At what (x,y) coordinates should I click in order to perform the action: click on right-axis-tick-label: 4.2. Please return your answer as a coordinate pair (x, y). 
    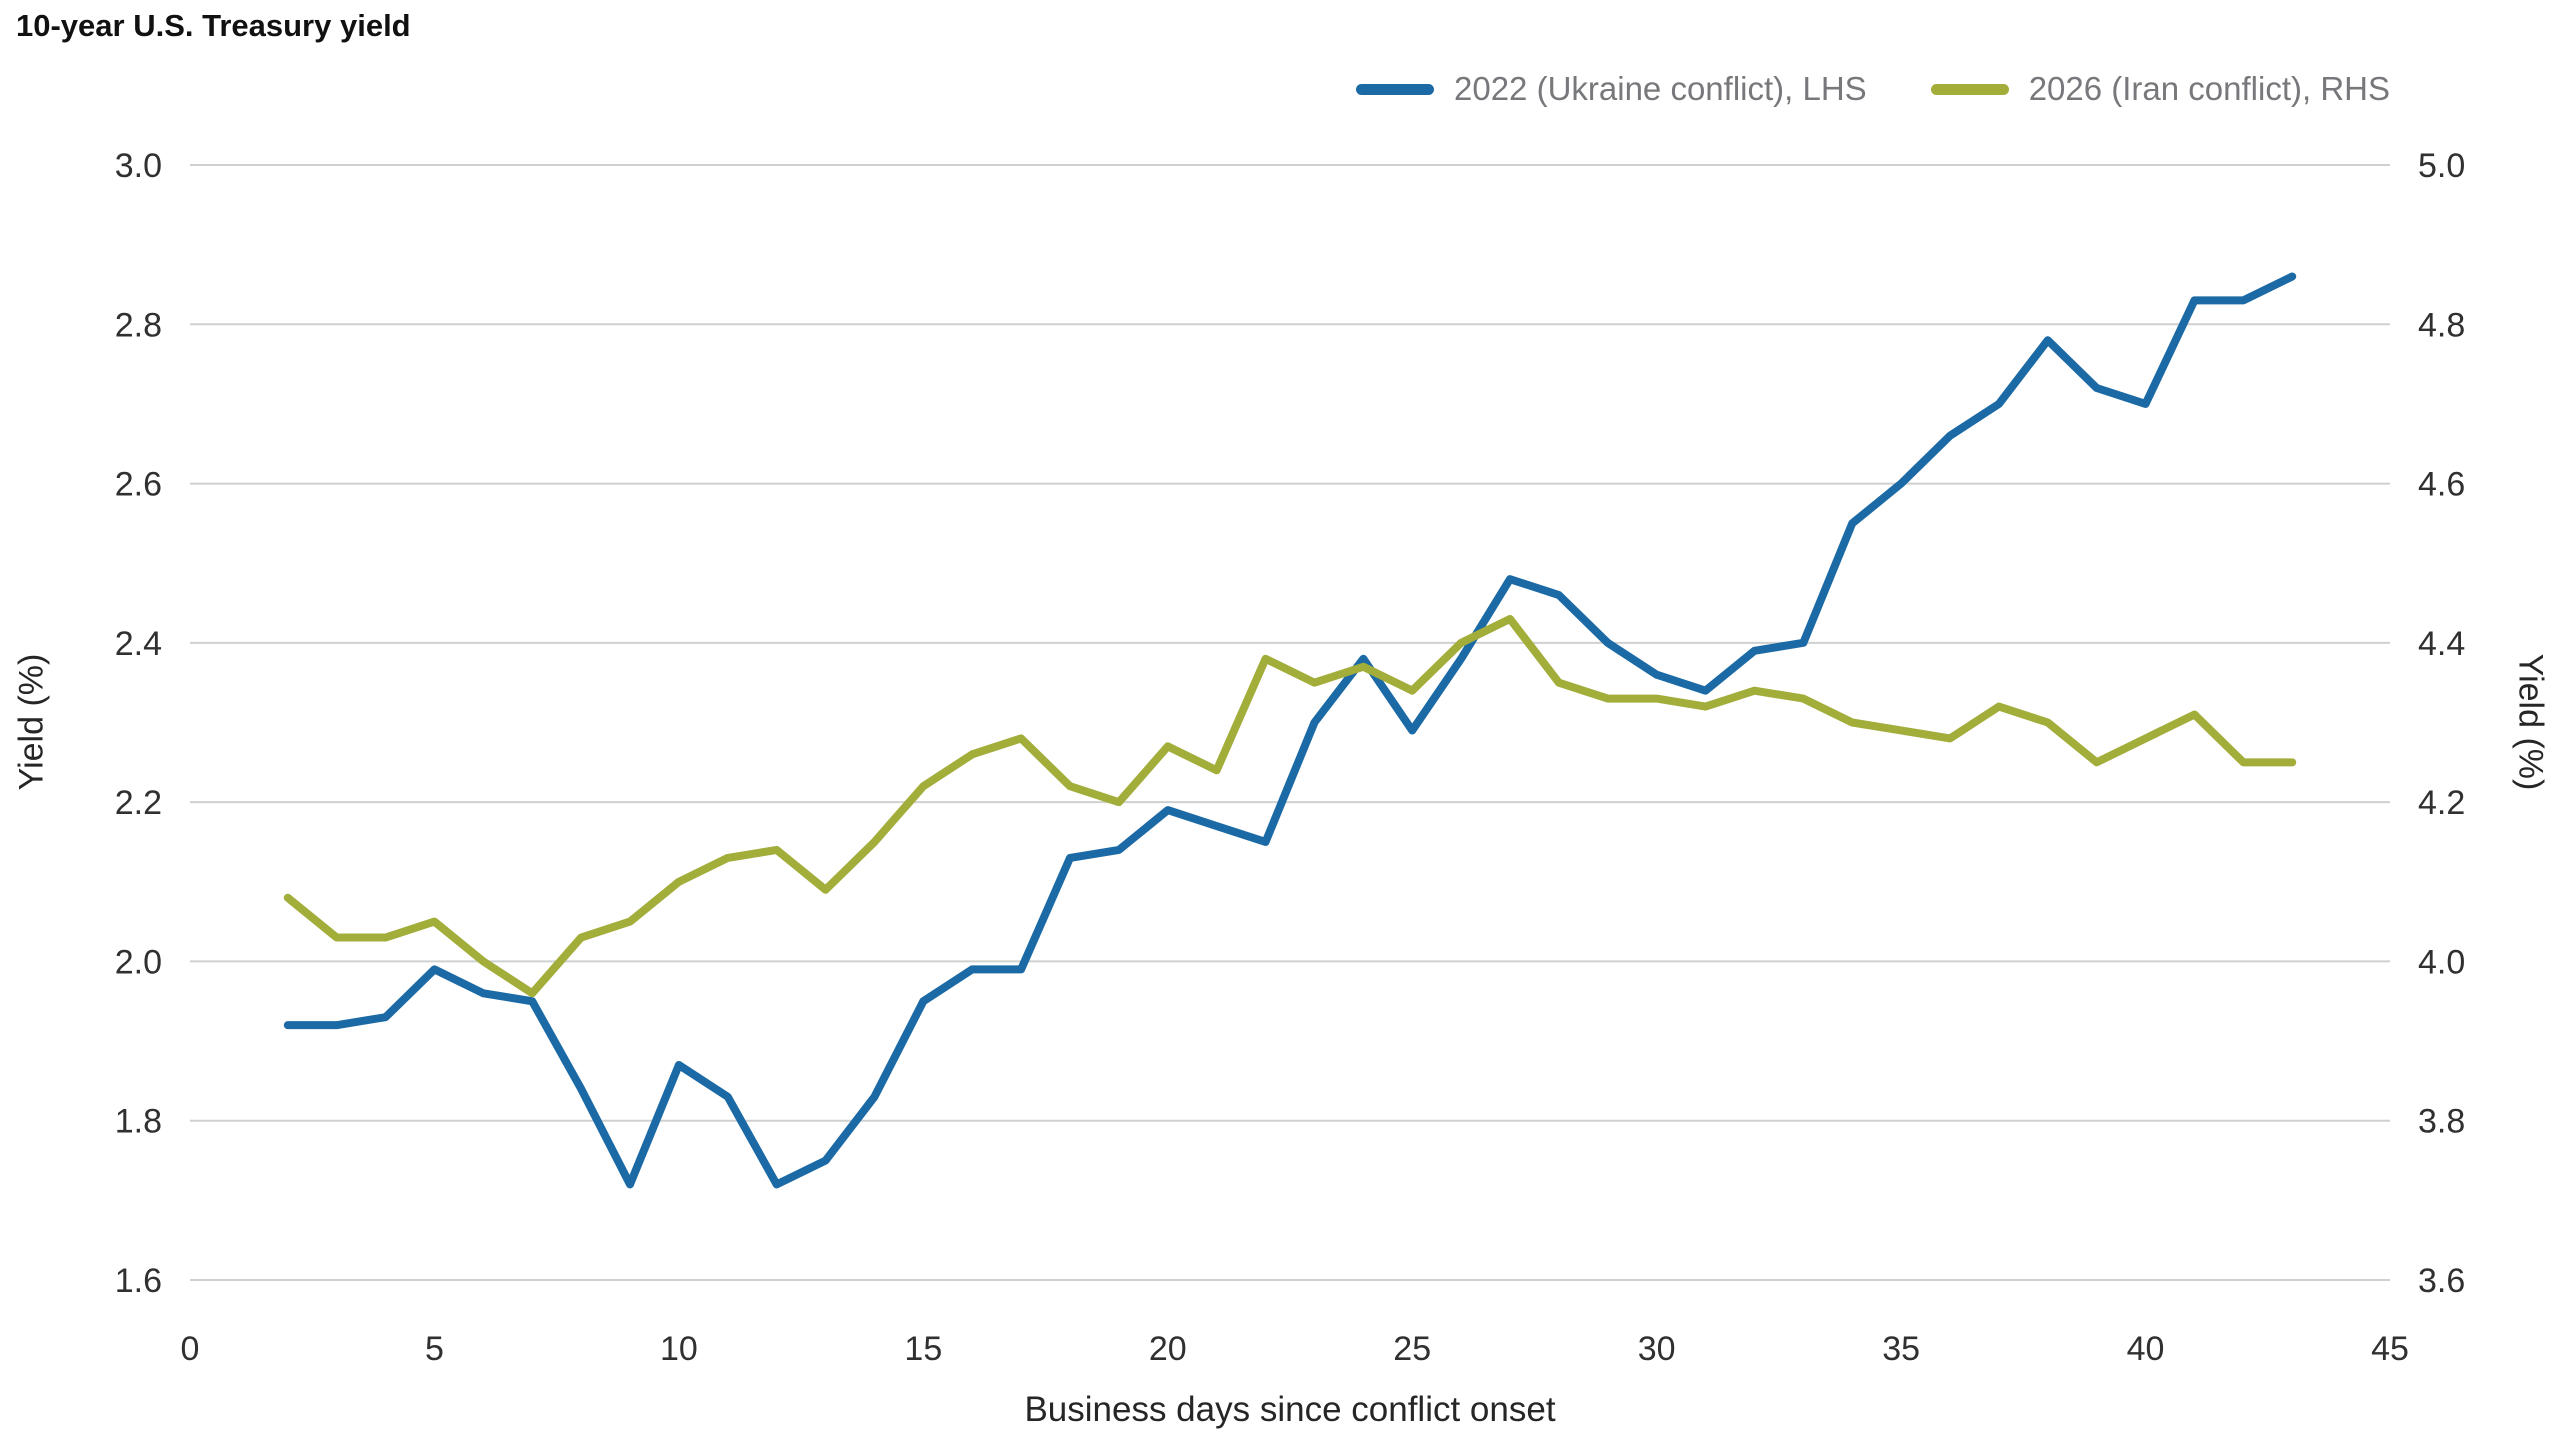
    Looking at the image, I should click on (2441, 803).